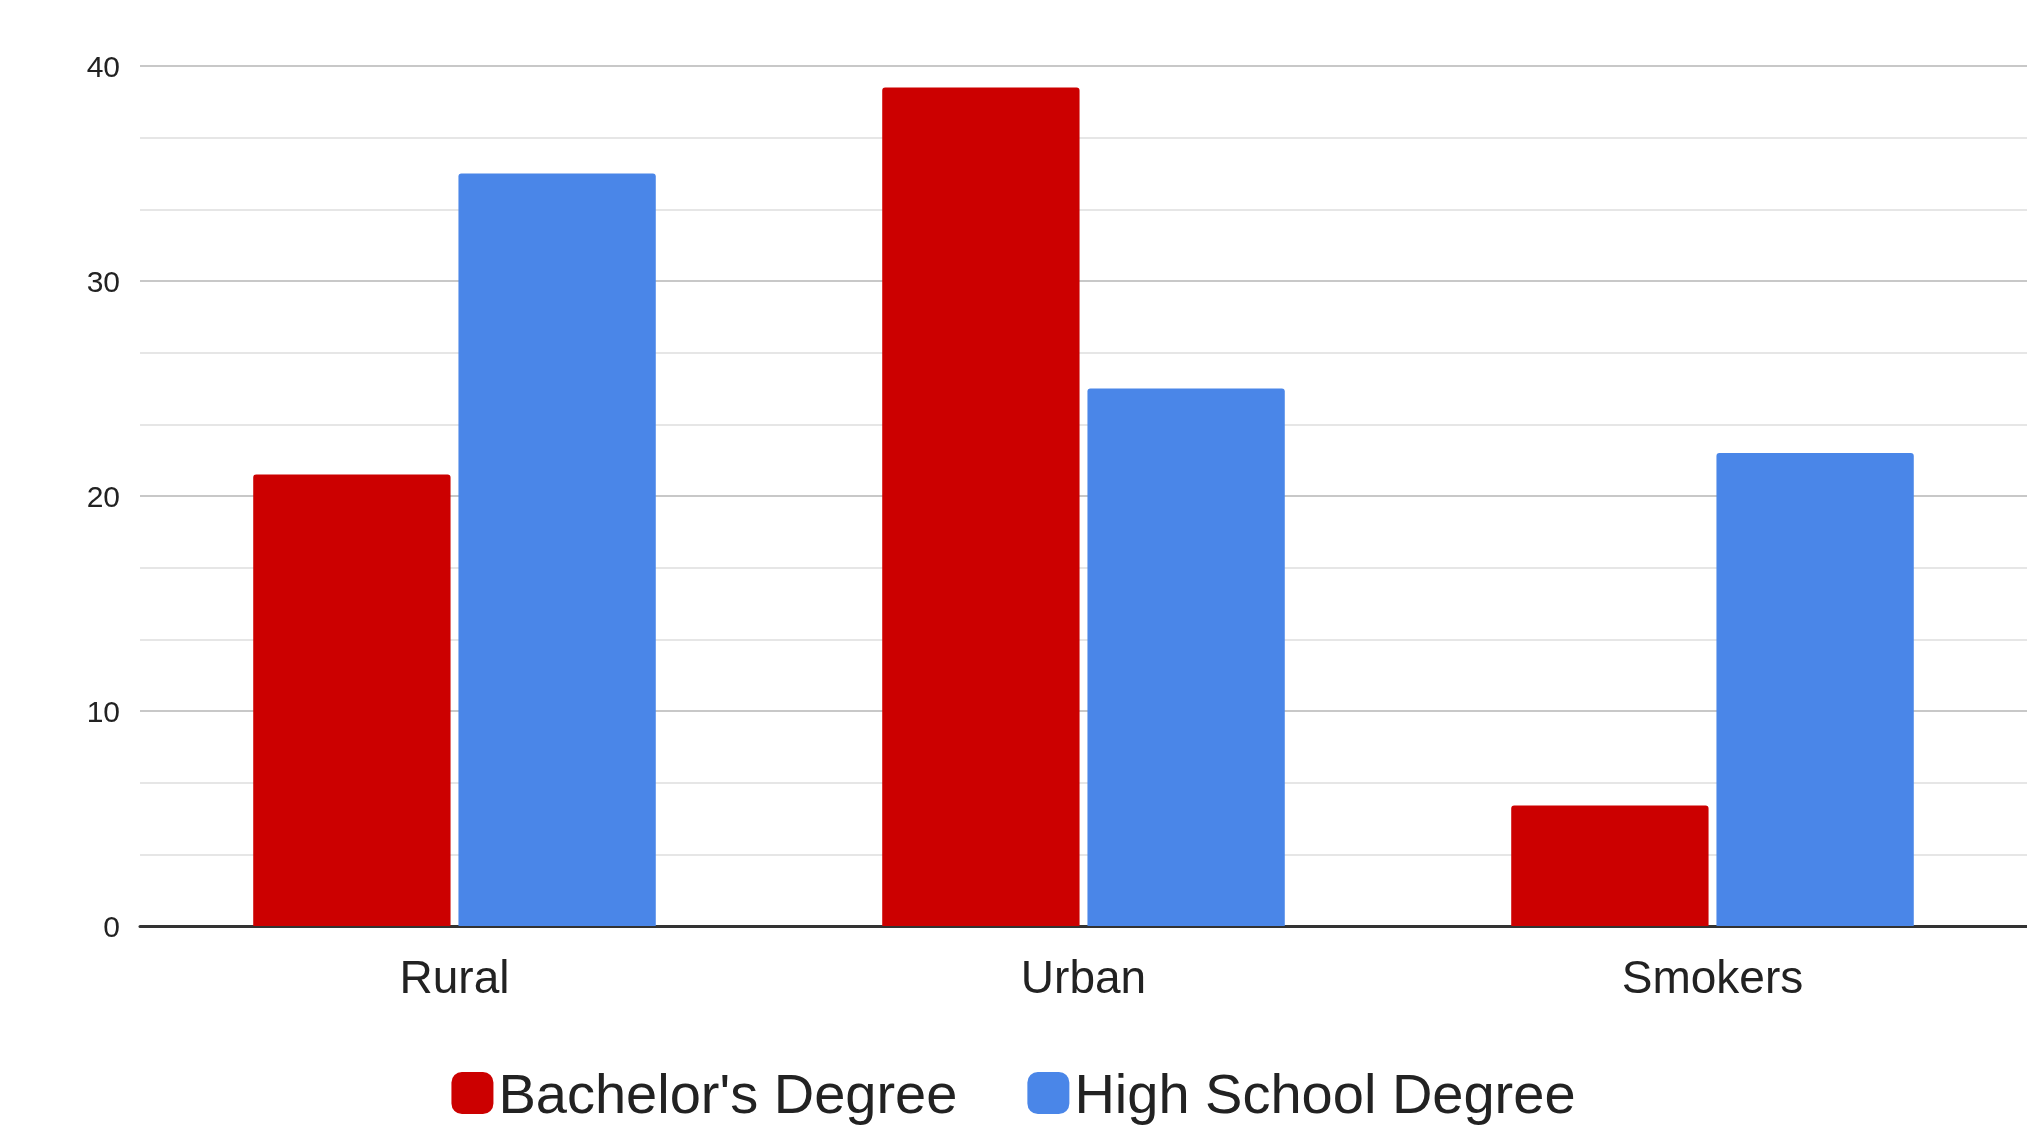  I want to click on y-tick-label: 20, so click(103, 496).